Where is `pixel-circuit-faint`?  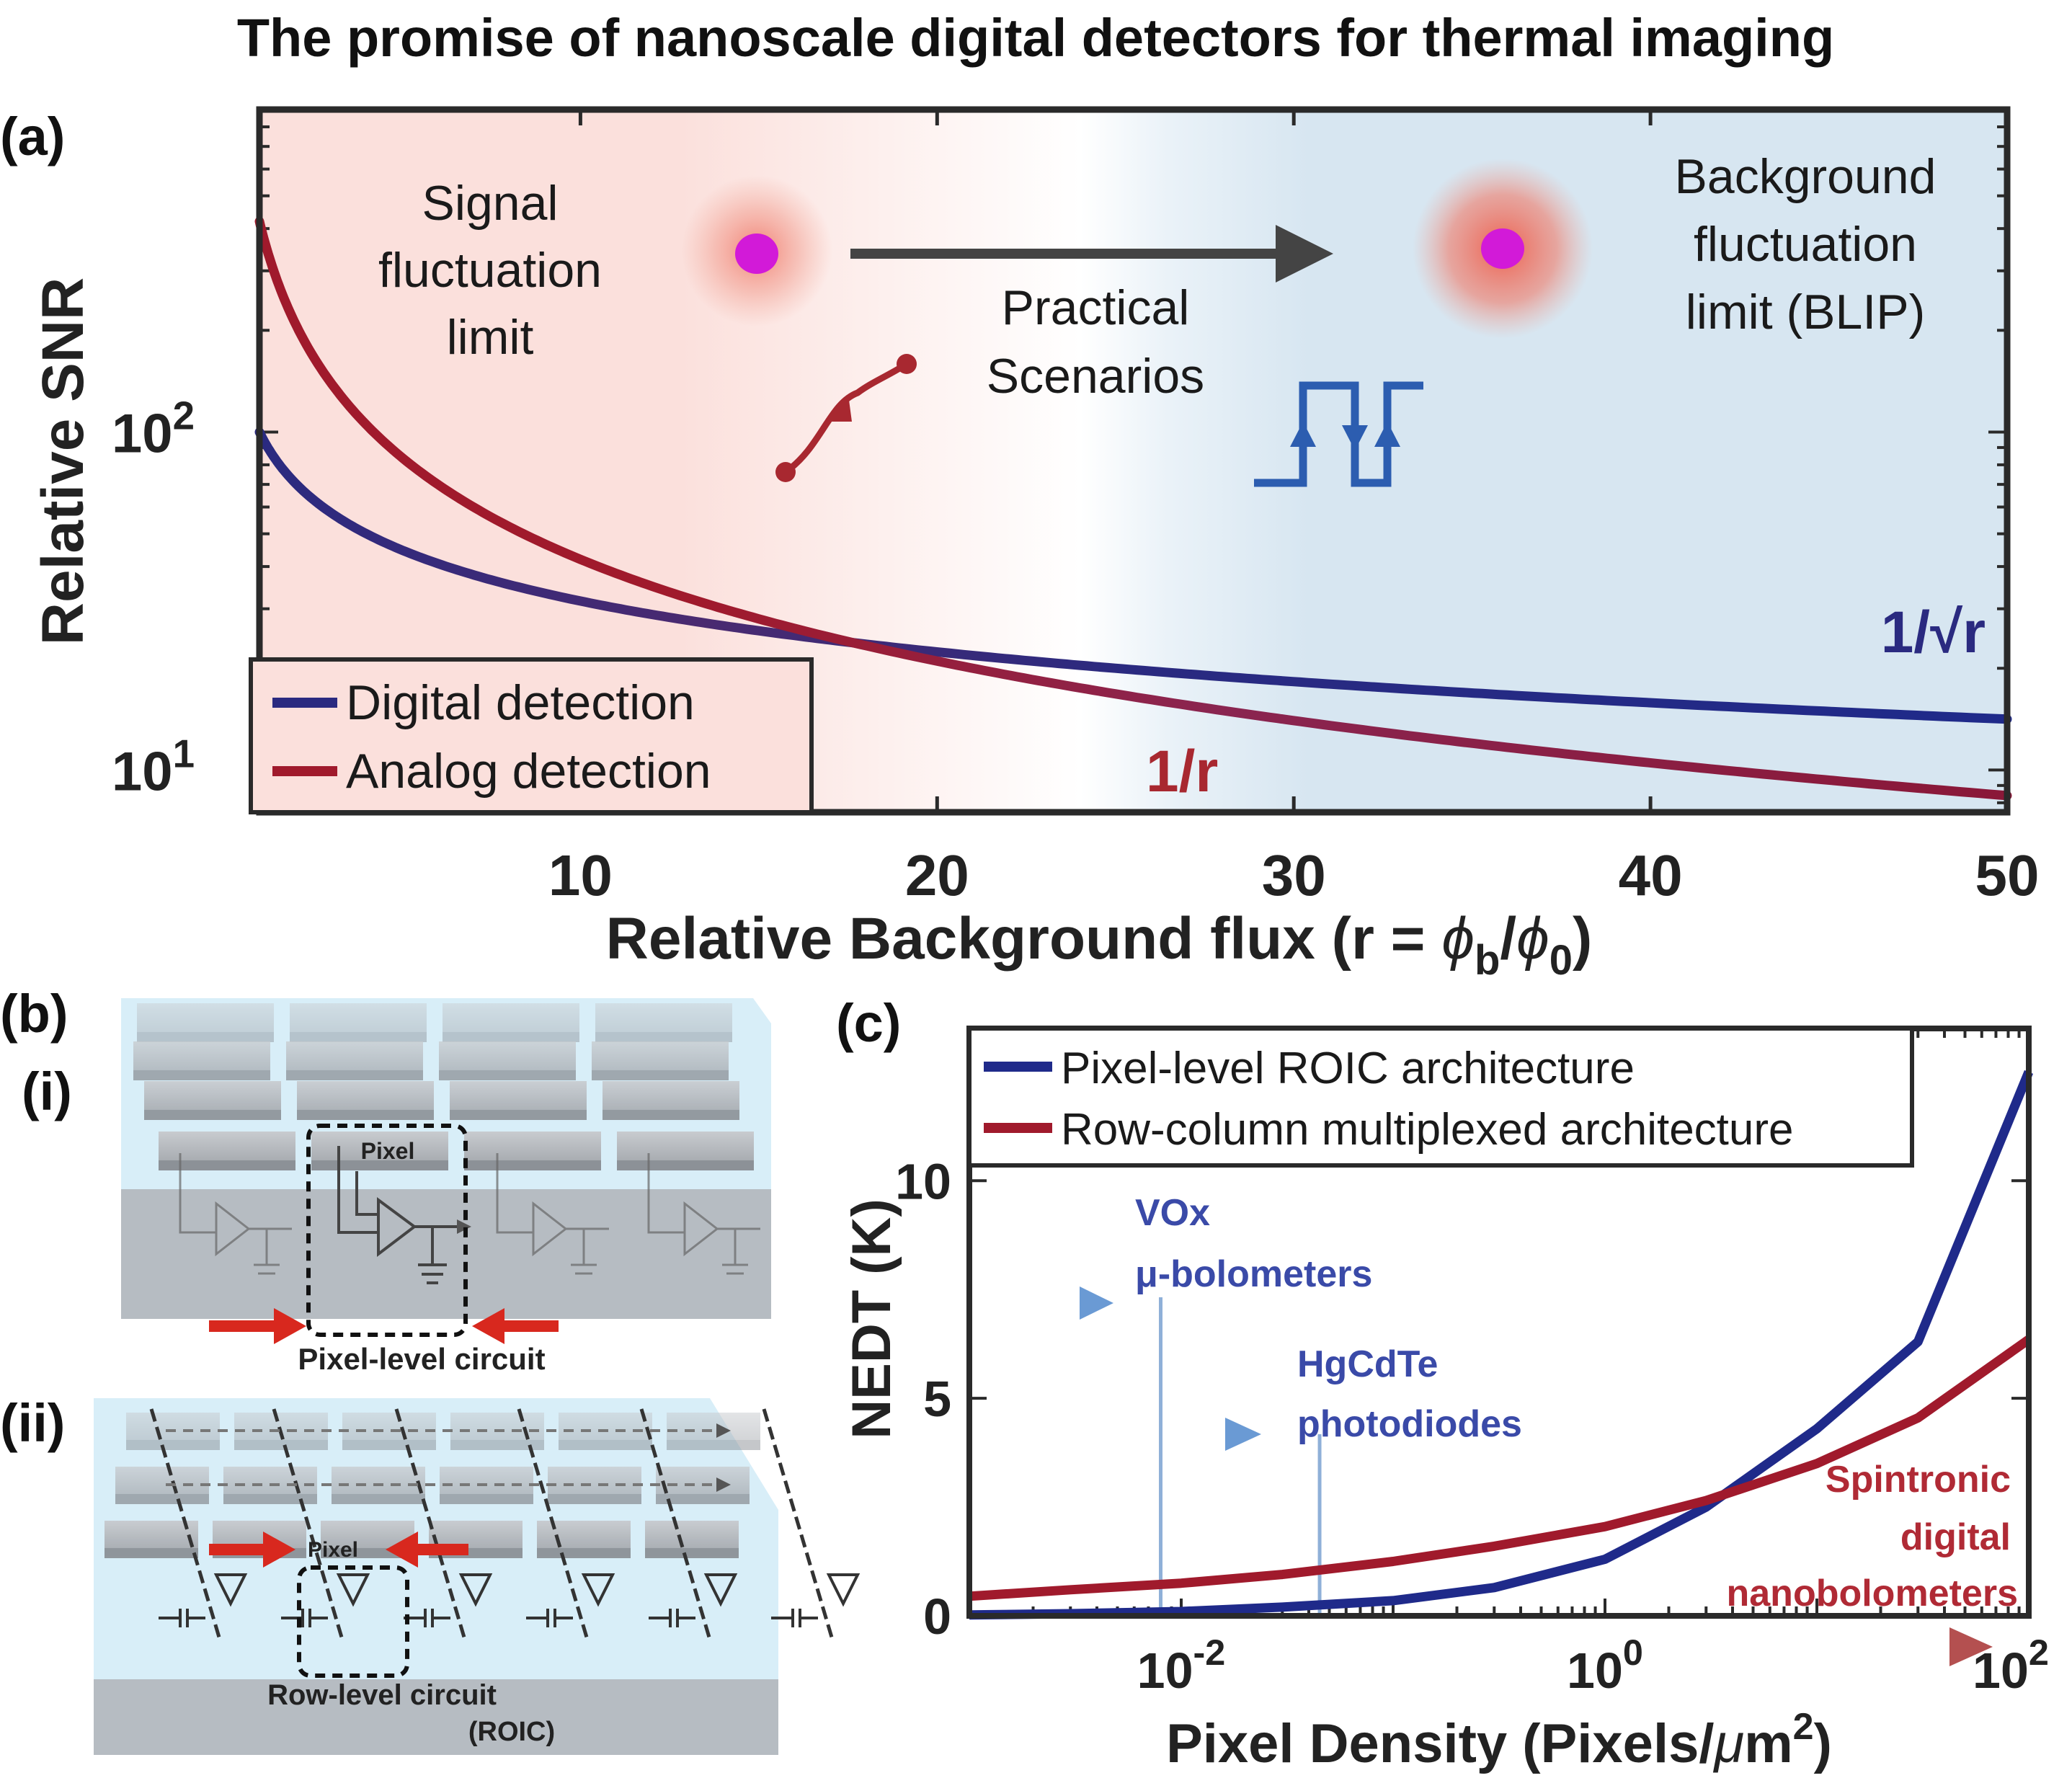
pixel-circuit-faint is located at coordinates (703, 1214).